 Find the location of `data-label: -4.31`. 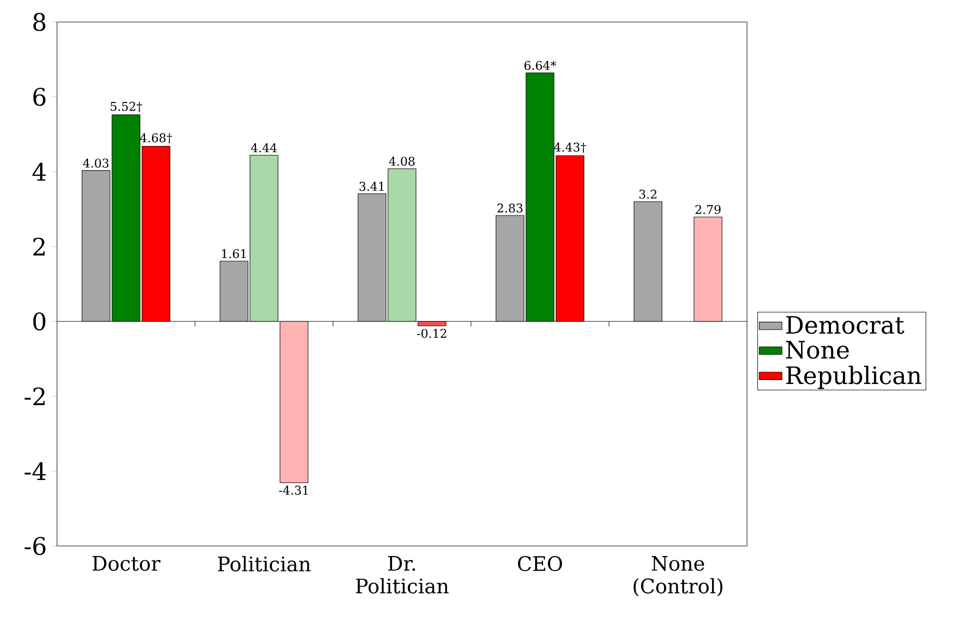

data-label: -4.31 is located at coordinates (293, 490).